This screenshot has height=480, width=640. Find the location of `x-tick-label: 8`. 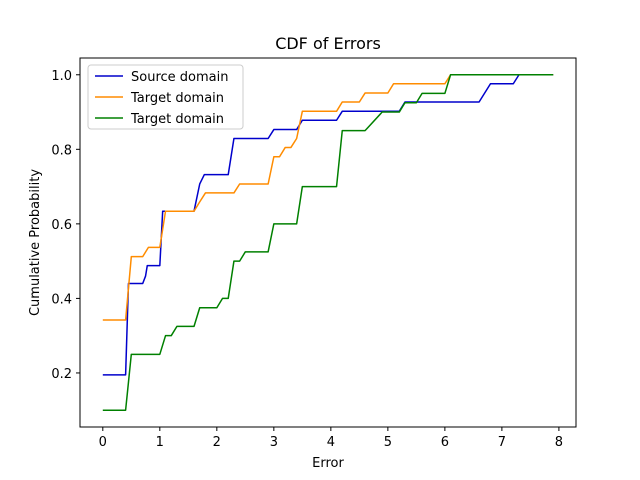

x-tick-label: 8 is located at coordinates (559, 442).